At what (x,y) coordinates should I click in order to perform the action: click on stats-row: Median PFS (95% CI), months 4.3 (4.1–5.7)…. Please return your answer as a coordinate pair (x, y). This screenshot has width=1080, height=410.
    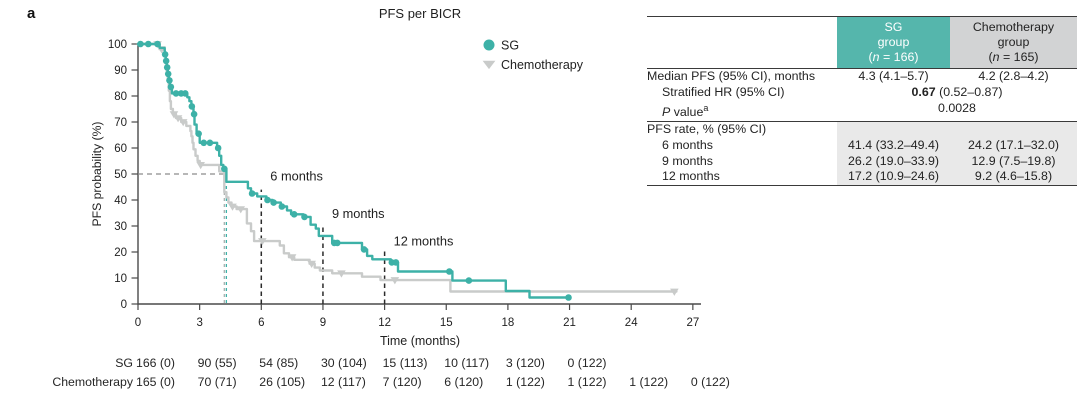
    Looking at the image, I should click on (862, 77).